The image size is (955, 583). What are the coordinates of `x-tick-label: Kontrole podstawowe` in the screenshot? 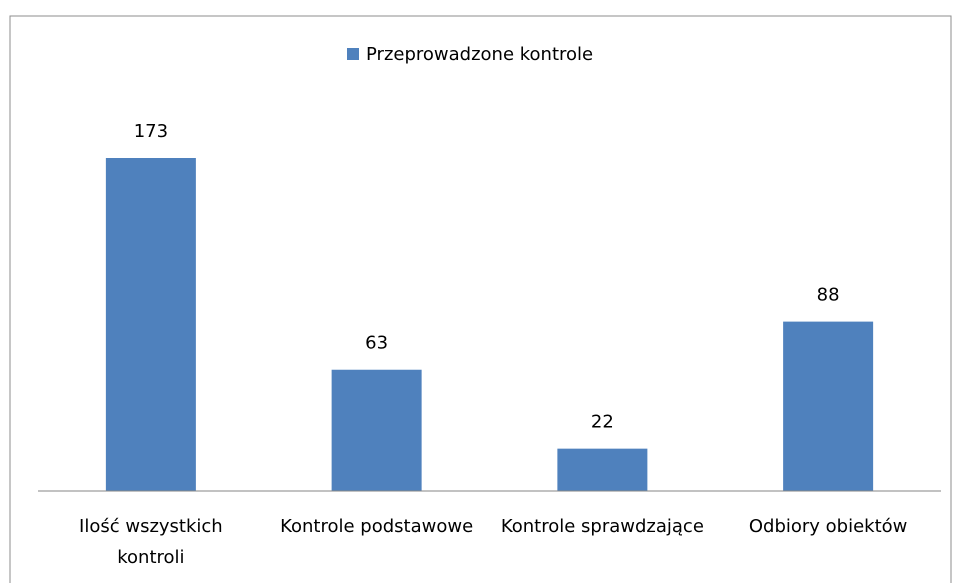 It's located at (376, 526).